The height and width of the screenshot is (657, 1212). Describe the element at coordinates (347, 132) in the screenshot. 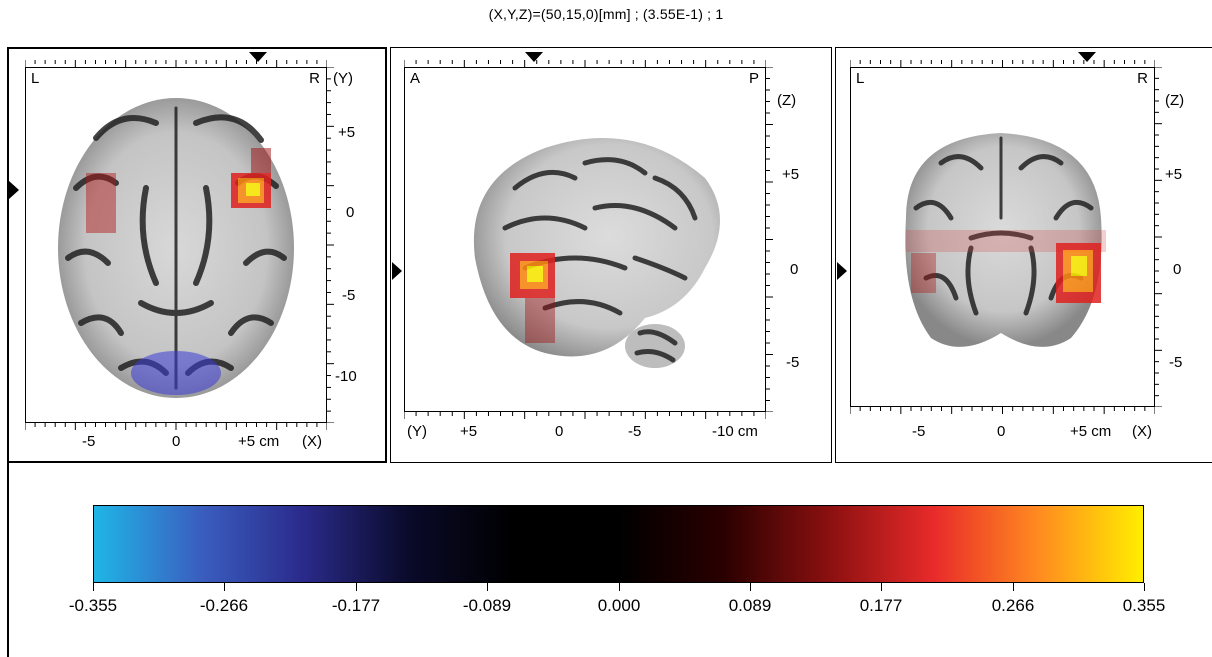

I see `axial-vtick: +5` at that location.